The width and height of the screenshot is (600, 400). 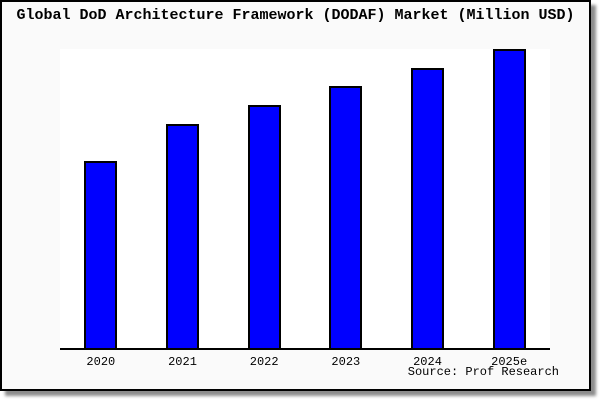 What do you see at coordinates (101, 254) in the screenshot?
I see `bar-2020` at bounding box center [101, 254].